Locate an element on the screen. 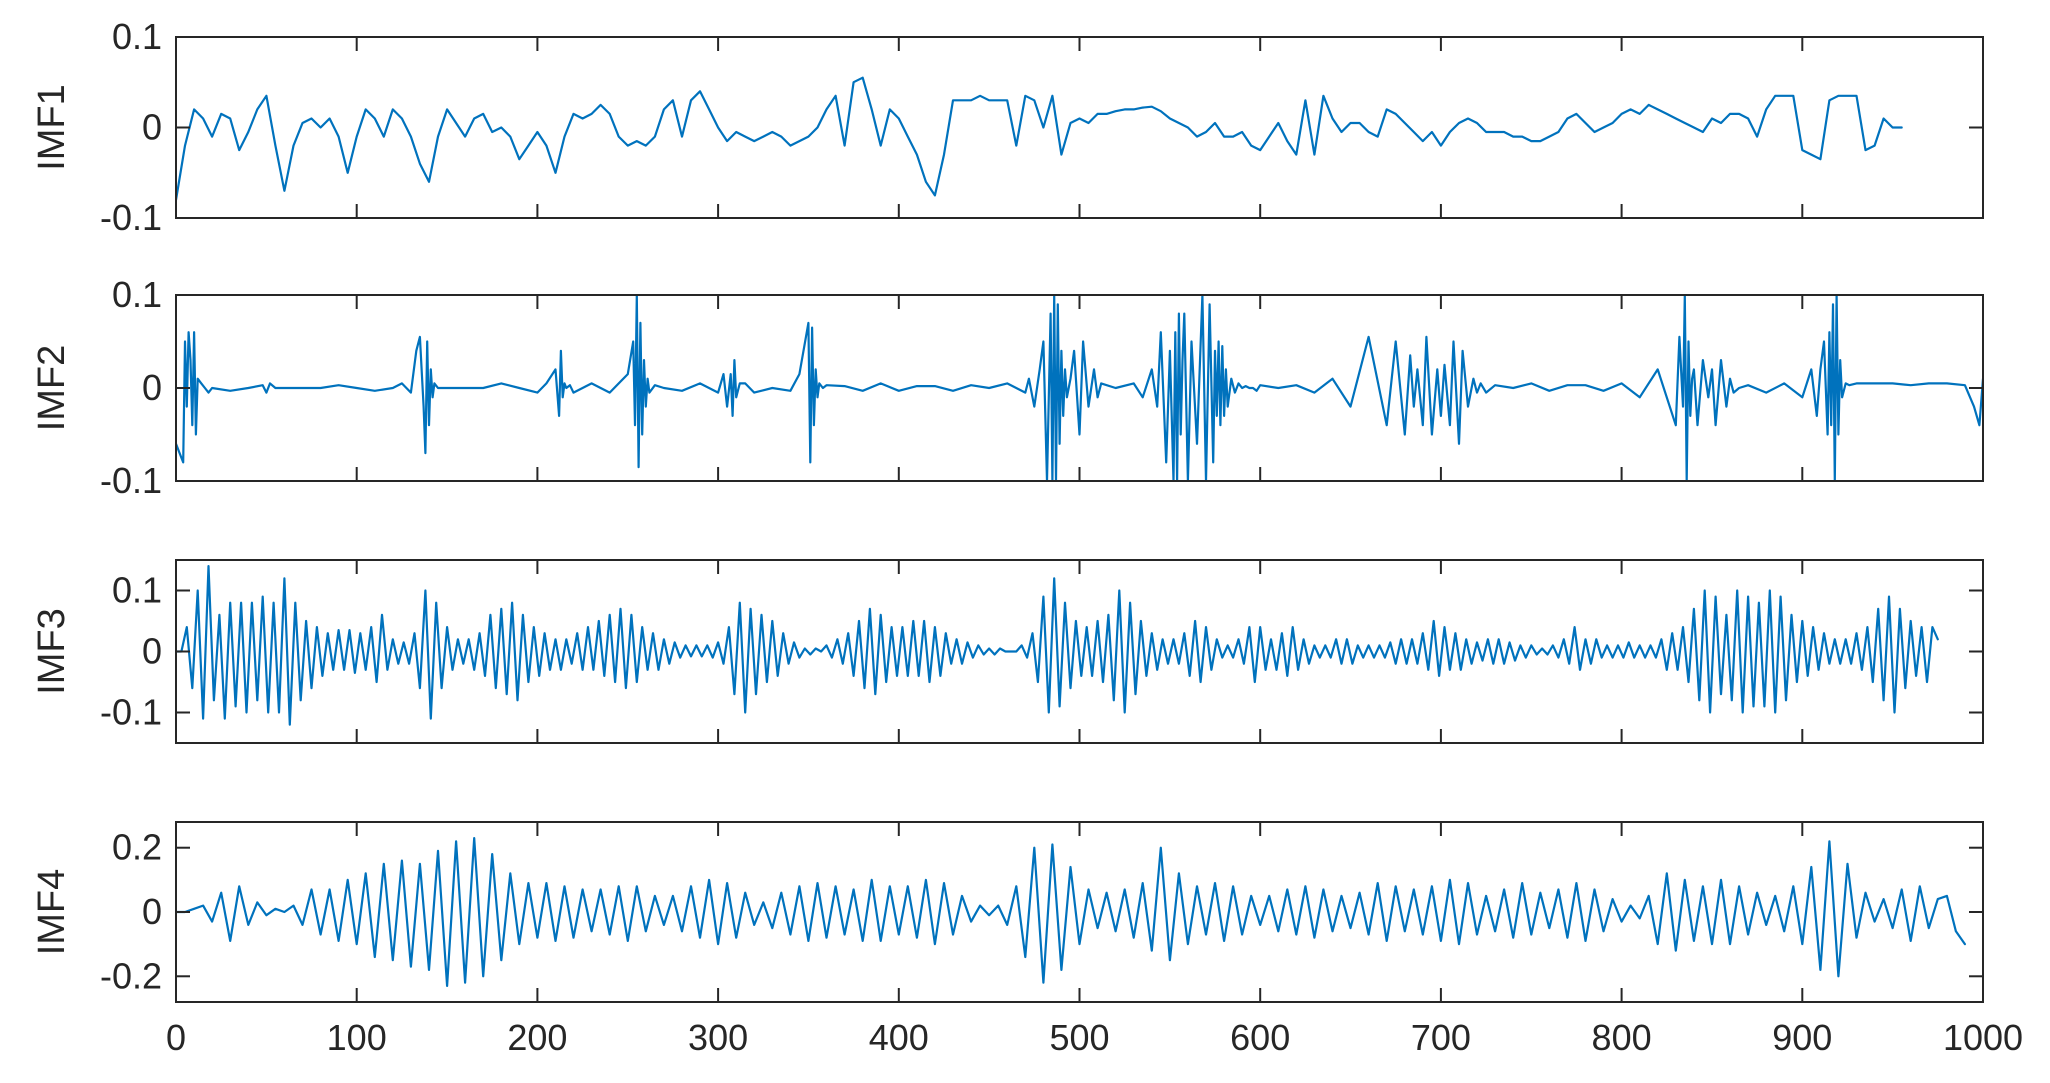 This screenshot has width=2050, height=1083. imf3-ytick-label: 0.1 is located at coordinates (137, 590).